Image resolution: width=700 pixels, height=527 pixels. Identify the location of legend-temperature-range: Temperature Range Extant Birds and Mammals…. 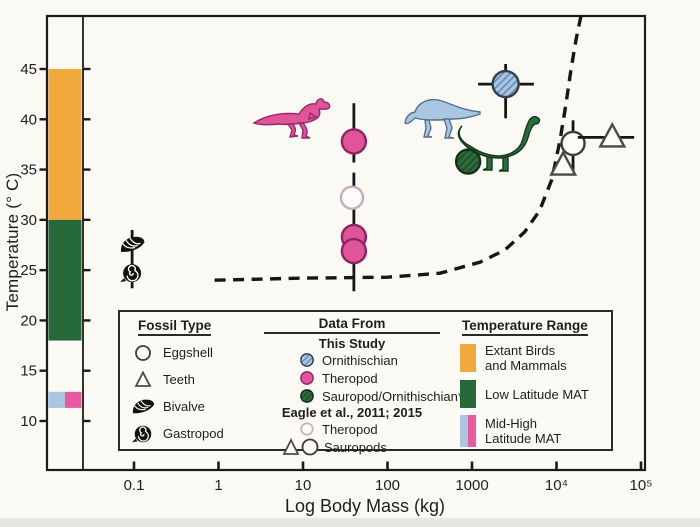
(530, 380).